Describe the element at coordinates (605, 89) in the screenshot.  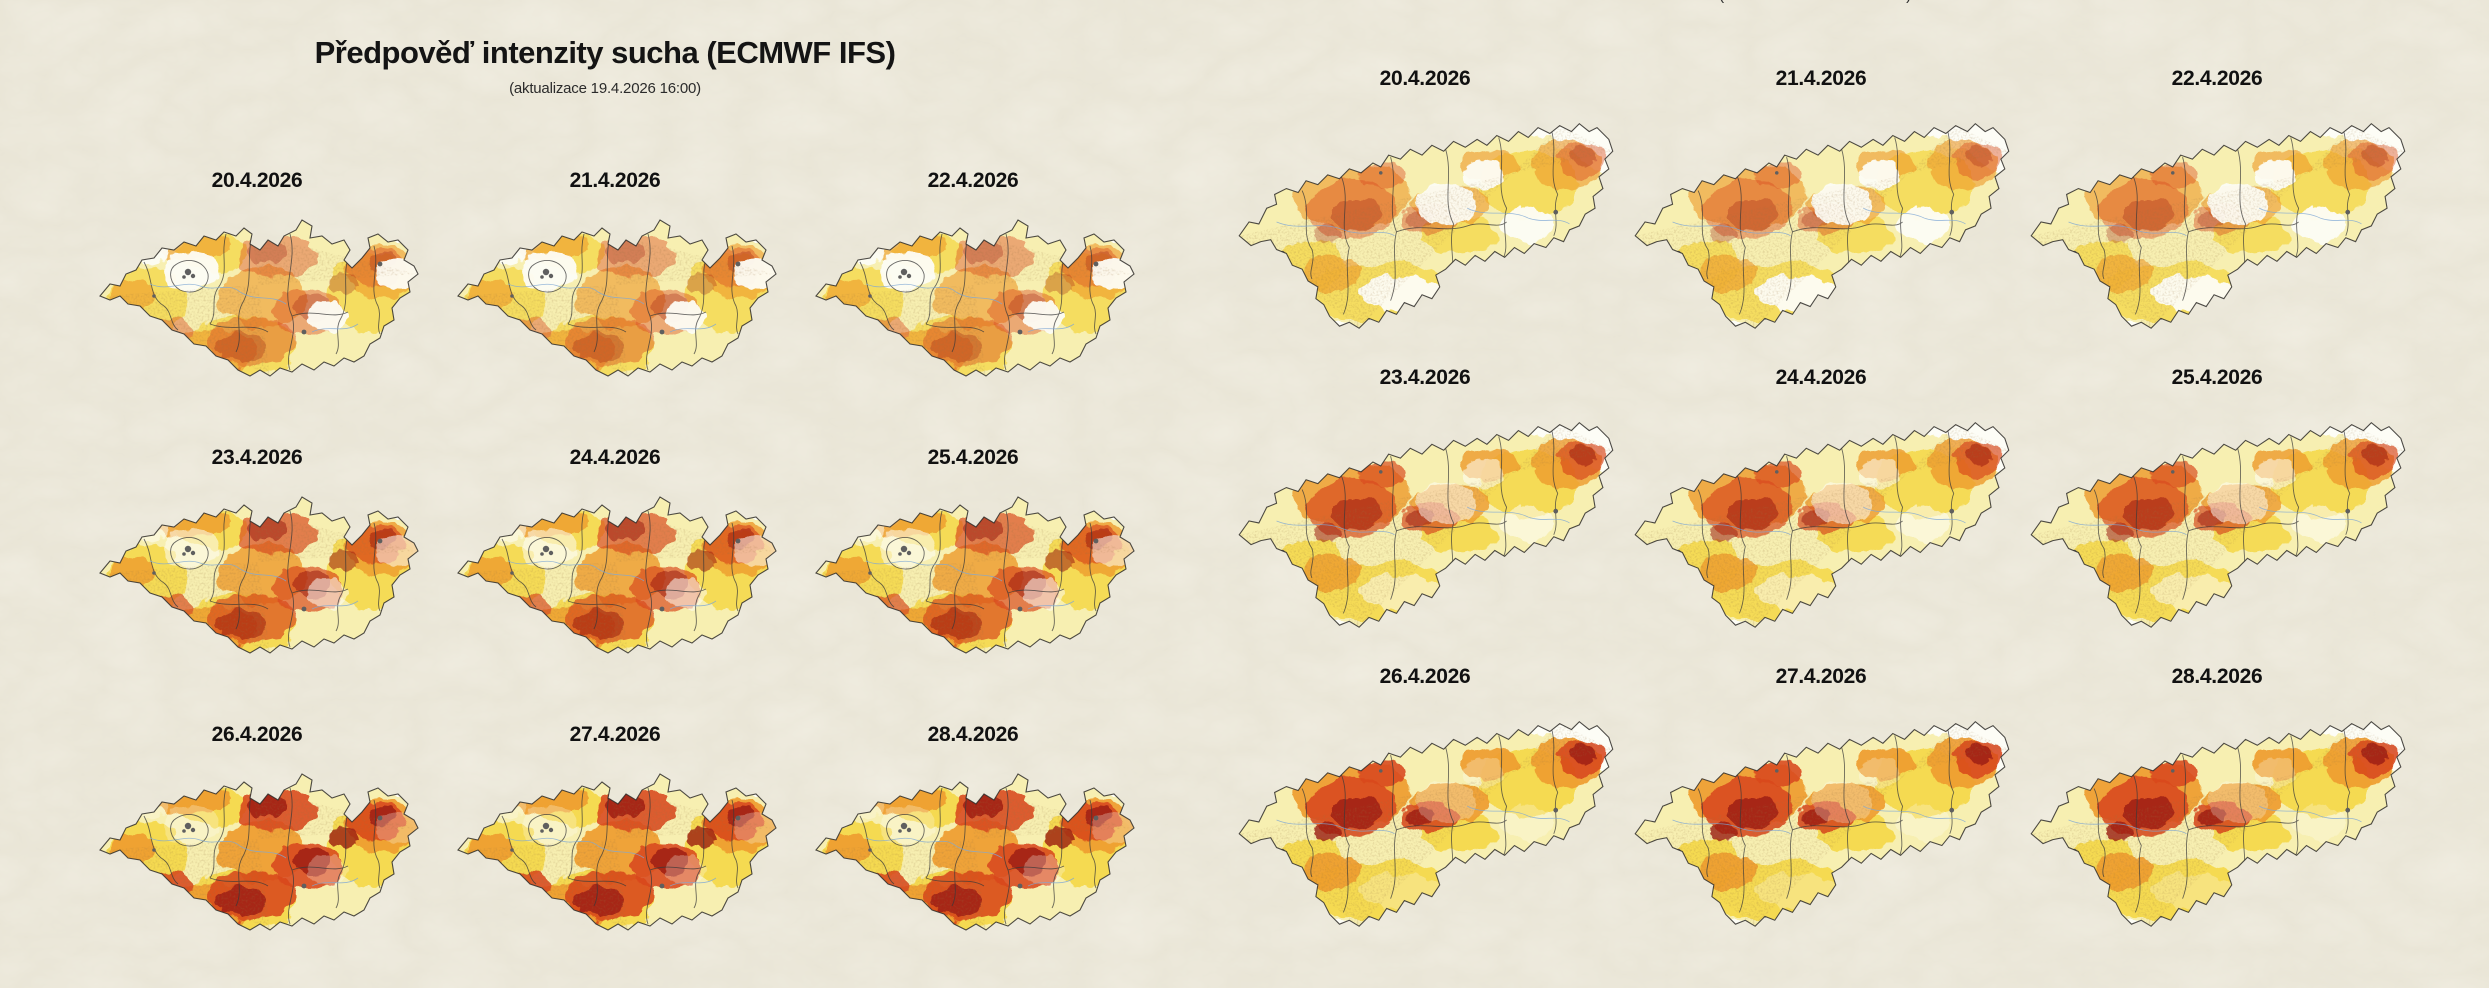
I see `update-timestamp: (aktualizace 19.4.2026 16:00)` at that location.